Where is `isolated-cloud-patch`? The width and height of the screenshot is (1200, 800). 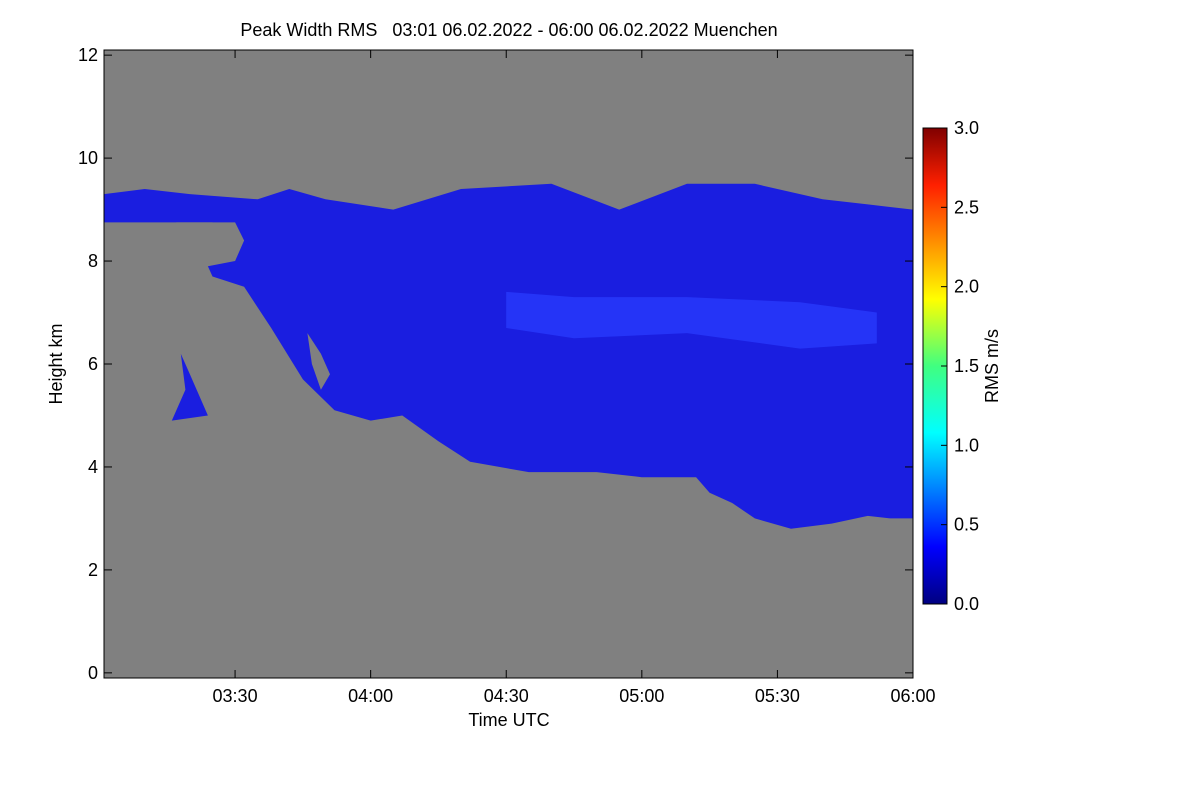 isolated-cloud-patch is located at coordinates (189, 387).